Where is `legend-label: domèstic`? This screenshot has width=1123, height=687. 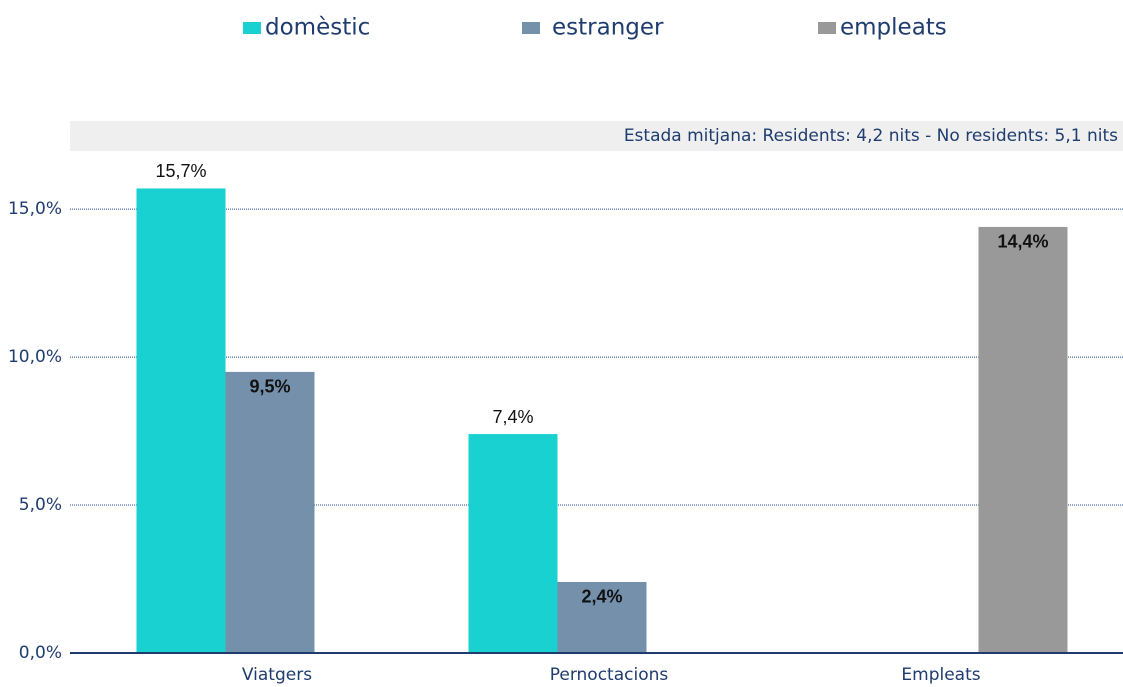
legend-label: domèstic is located at coordinates (317, 28).